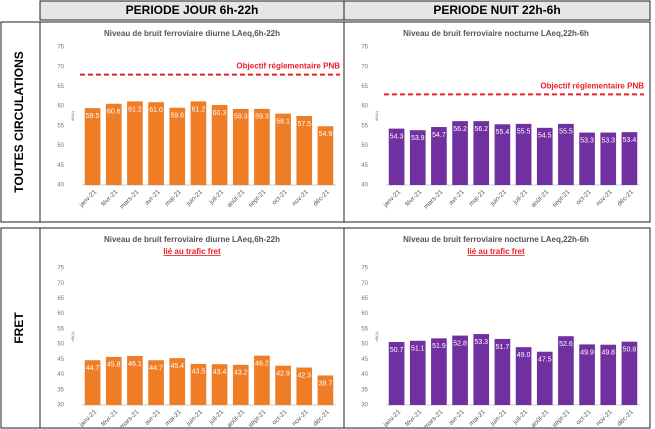 This screenshot has height=429, width=655. I want to click on y-tick-label: 30, so click(60, 406).